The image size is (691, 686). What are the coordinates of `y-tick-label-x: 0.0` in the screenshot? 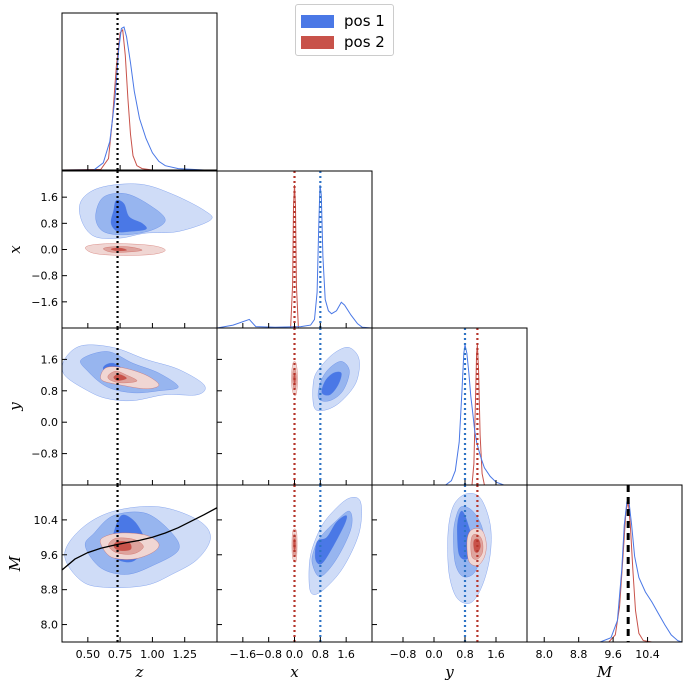 It's located at (50, 250).